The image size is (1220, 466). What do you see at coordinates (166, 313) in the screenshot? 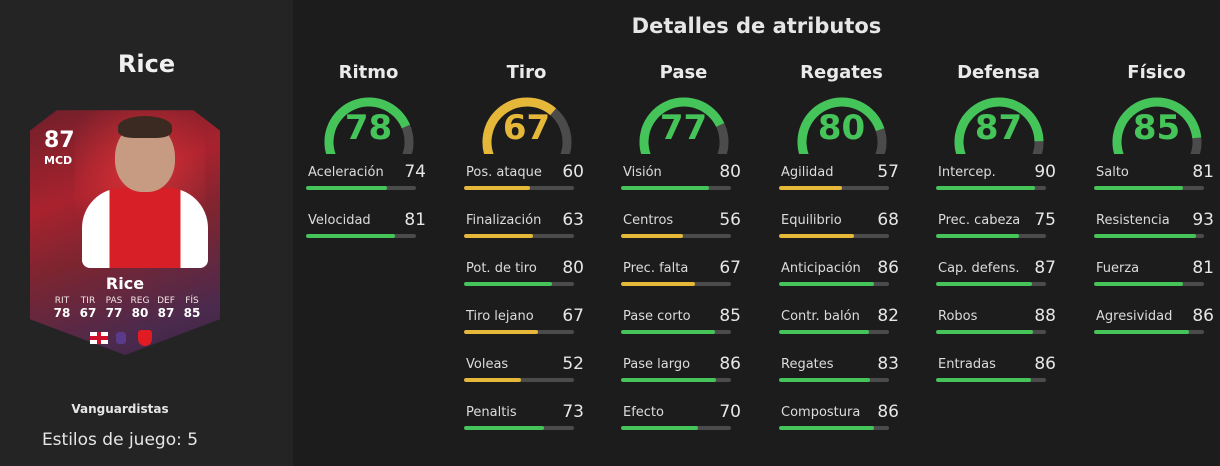
I see `card-stat-value: 87` at bounding box center [166, 313].